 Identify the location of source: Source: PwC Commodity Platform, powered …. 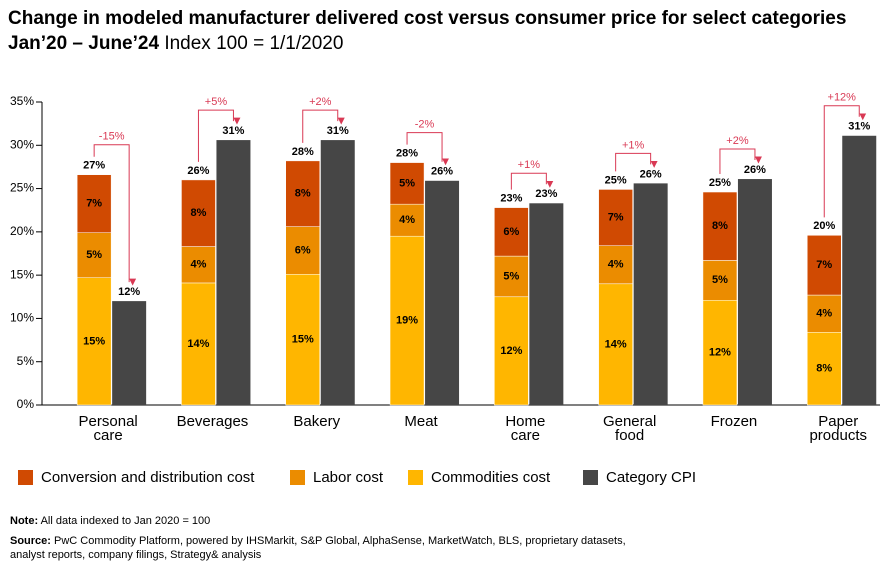
(330, 548).